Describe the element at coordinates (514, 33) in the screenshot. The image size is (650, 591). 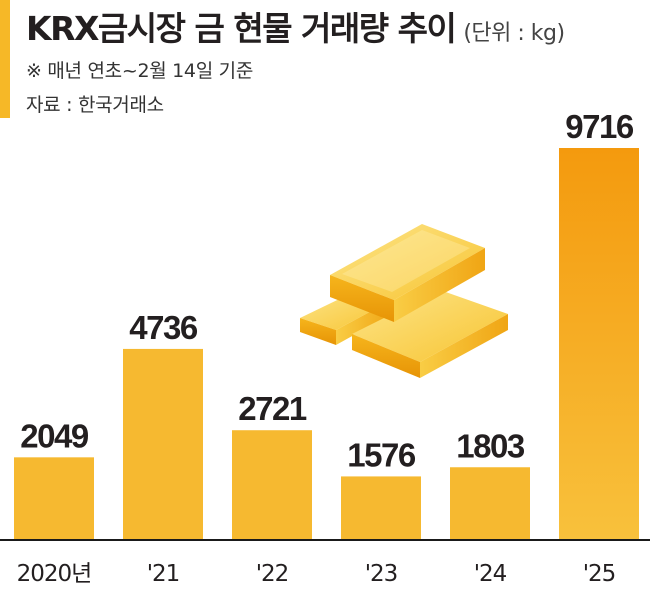
I see `unit-label: (단위 : kg)` at that location.